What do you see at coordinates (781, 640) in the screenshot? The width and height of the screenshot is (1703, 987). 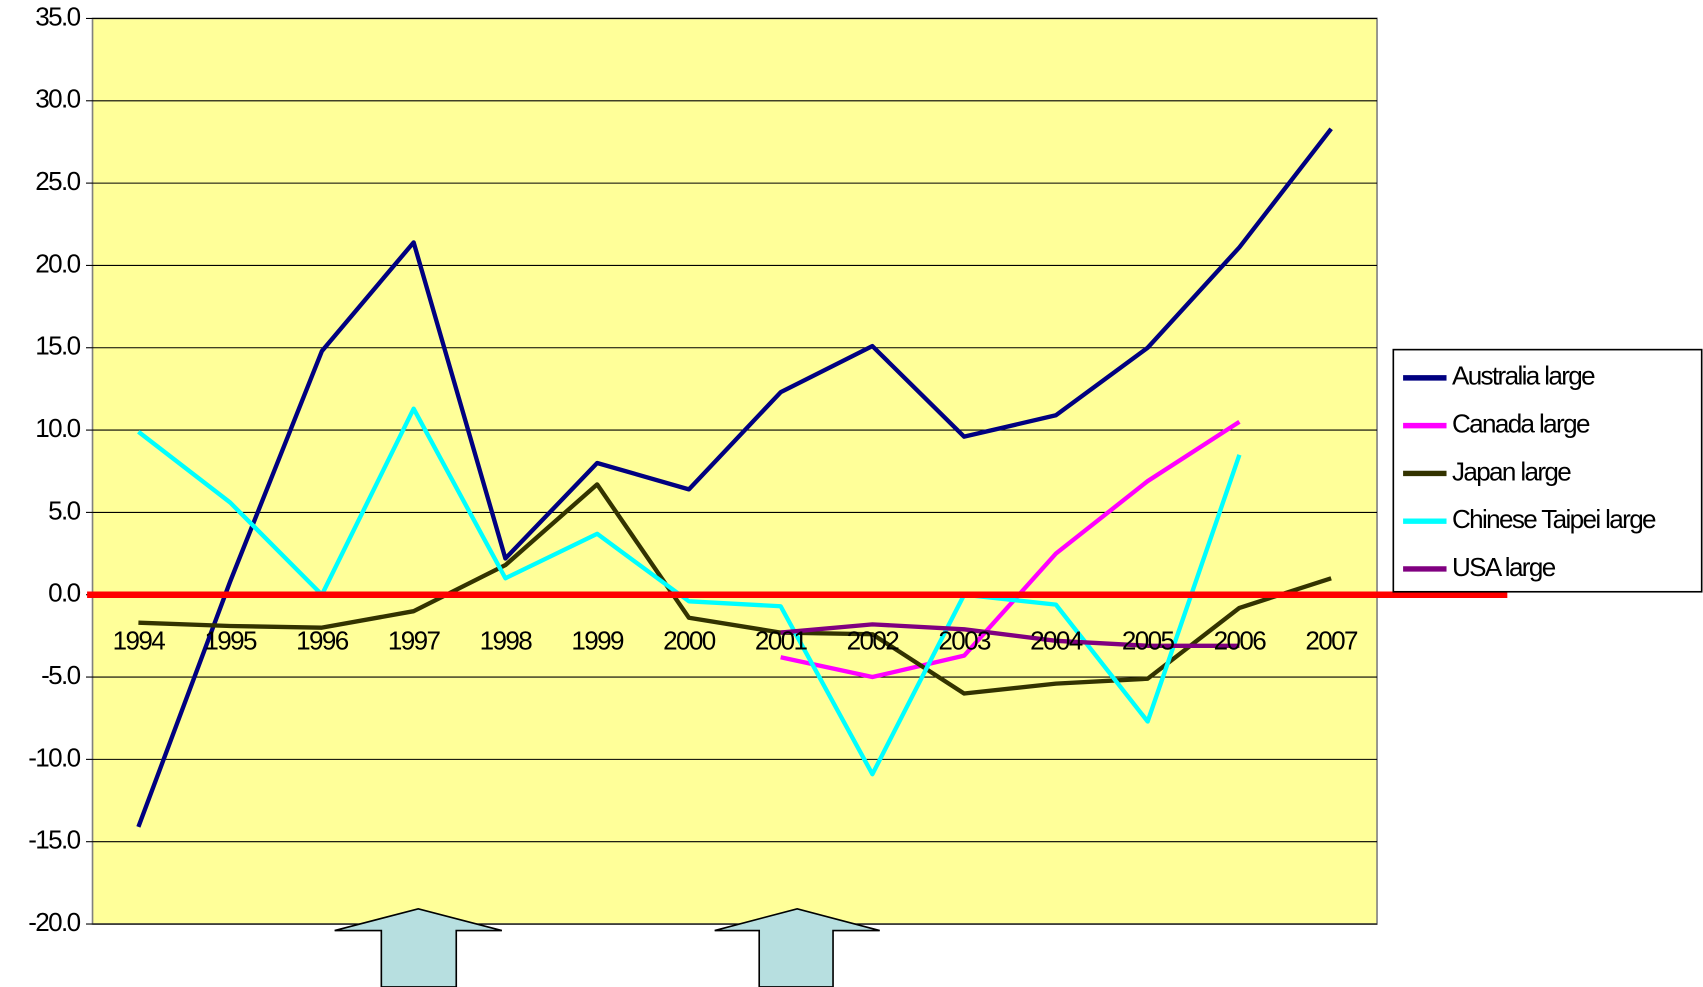 I see `x-tick-label: 2001` at bounding box center [781, 640].